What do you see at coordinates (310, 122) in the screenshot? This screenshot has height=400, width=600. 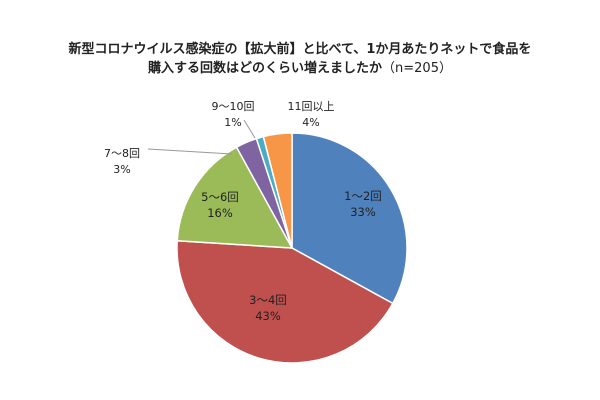 I see `slice-percent-11-plus: 4%` at bounding box center [310, 122].